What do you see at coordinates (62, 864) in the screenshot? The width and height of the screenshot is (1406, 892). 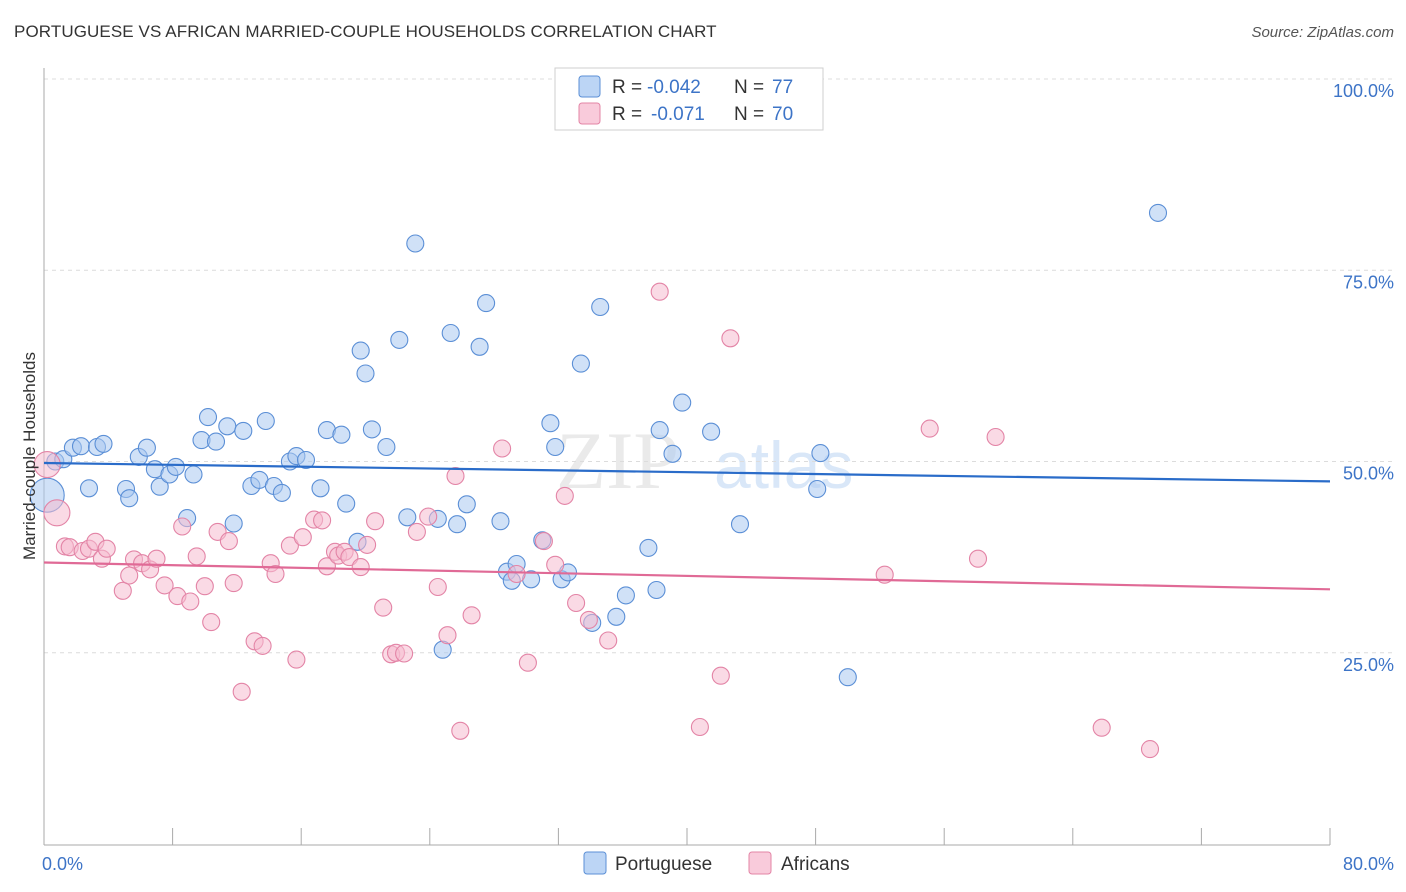 I see `x-tick-label-min: 0.0%` at bounding box center [62, 864].